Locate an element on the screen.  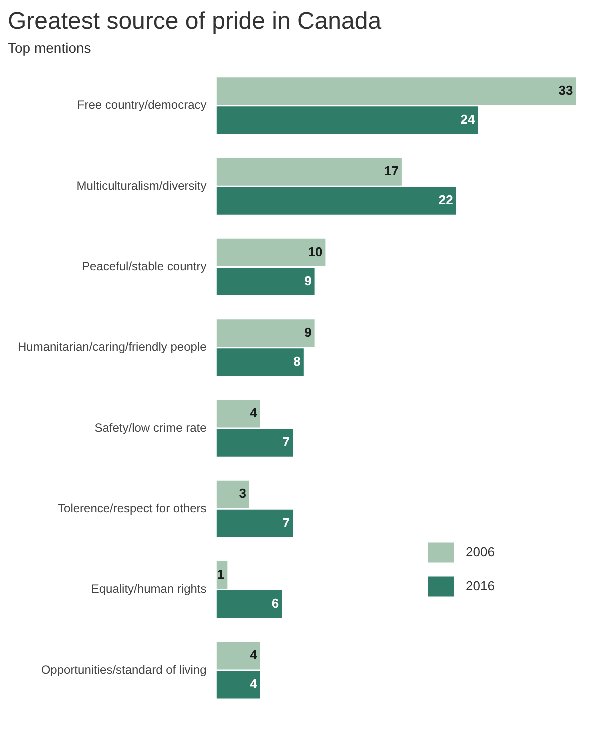
y-tick-label: Safety/low crime rate is located at coordinates (151, 427).